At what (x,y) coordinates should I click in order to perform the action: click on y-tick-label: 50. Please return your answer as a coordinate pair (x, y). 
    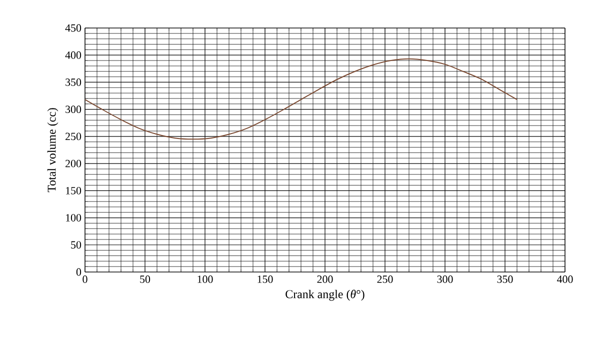
    Looking at the image, I should click on (76, 245).